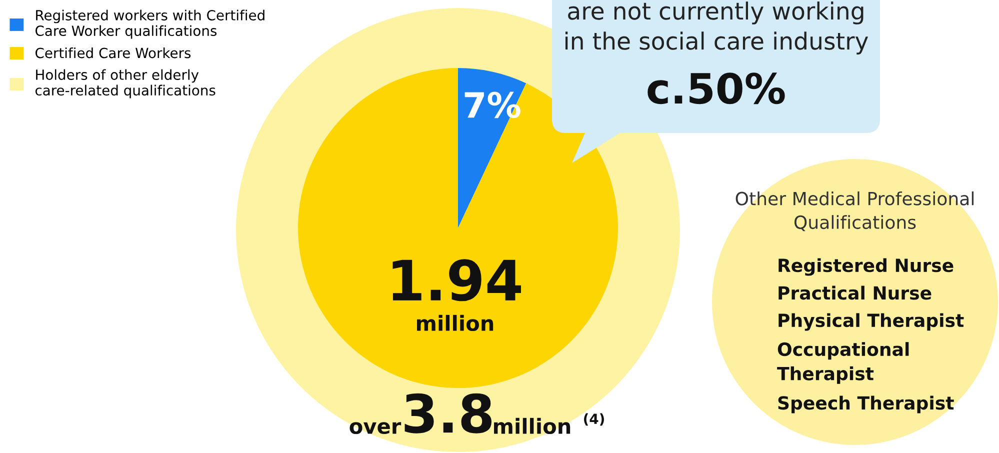 The height and width of the screenshot is (453, 999). What do you see at coordinates (716, 28) in the screenshot?
I see `text: are not currently working in the social care industry` at bounding box center [716, 28].